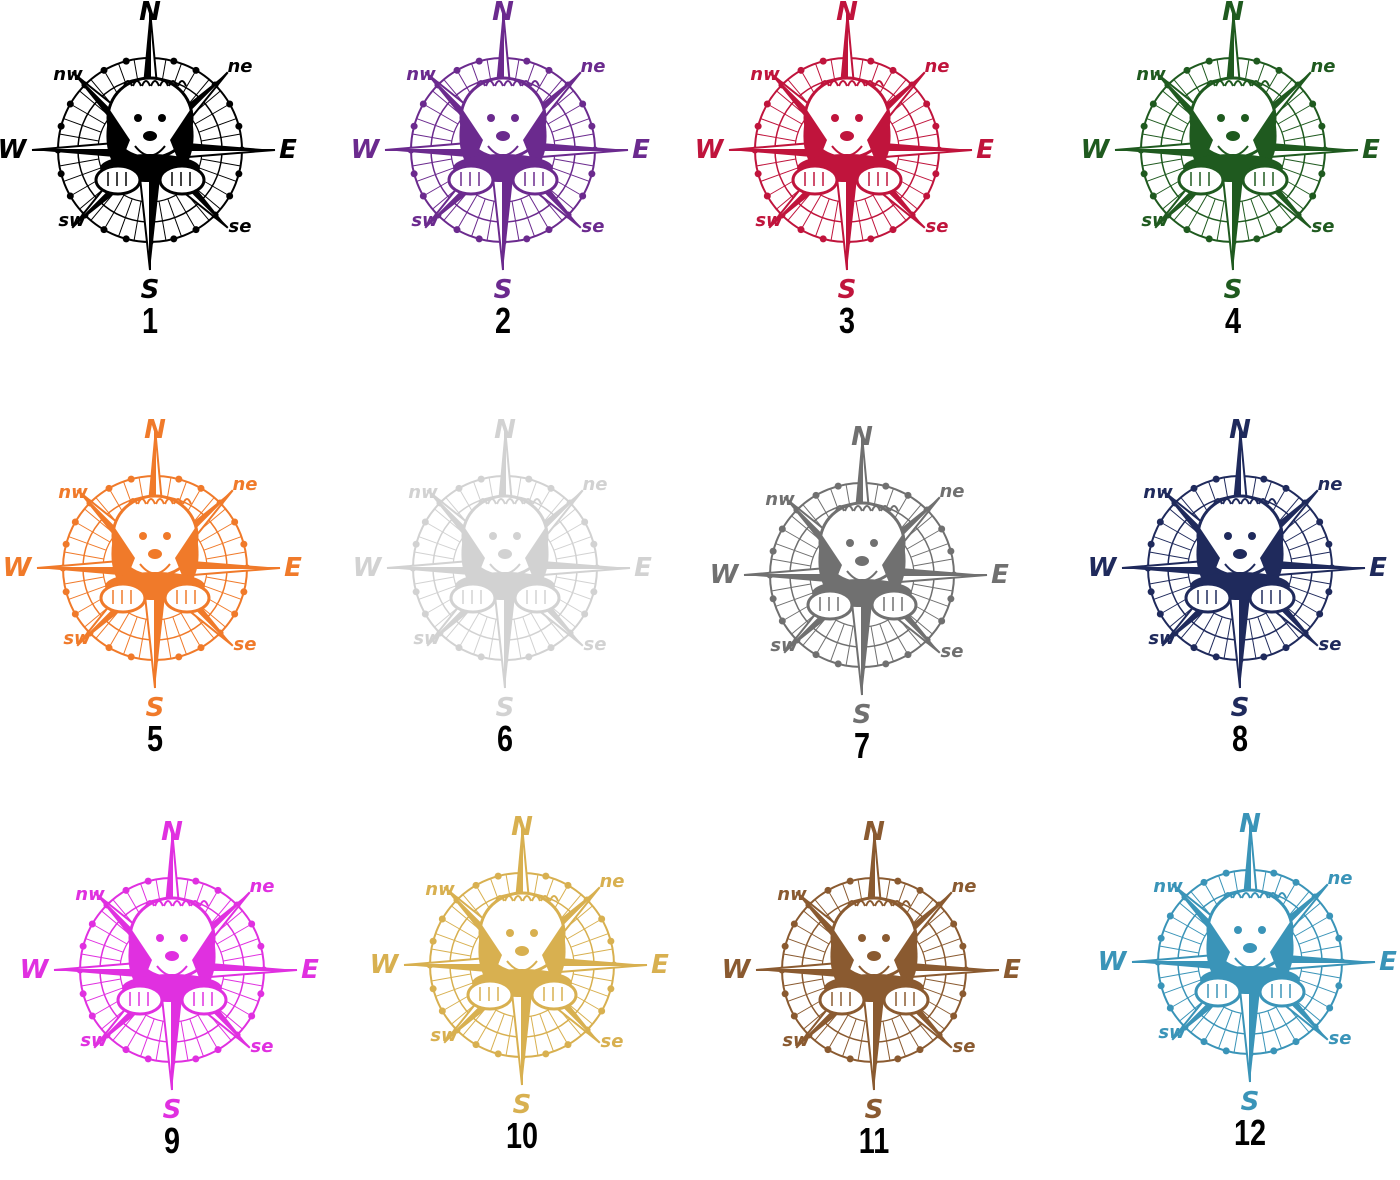 The image size is (1400, 1180). What do you see at coordinates (780, 499) in the screenshot?
I see `compass-label-nw: nw` at bounding box center [780, 499].